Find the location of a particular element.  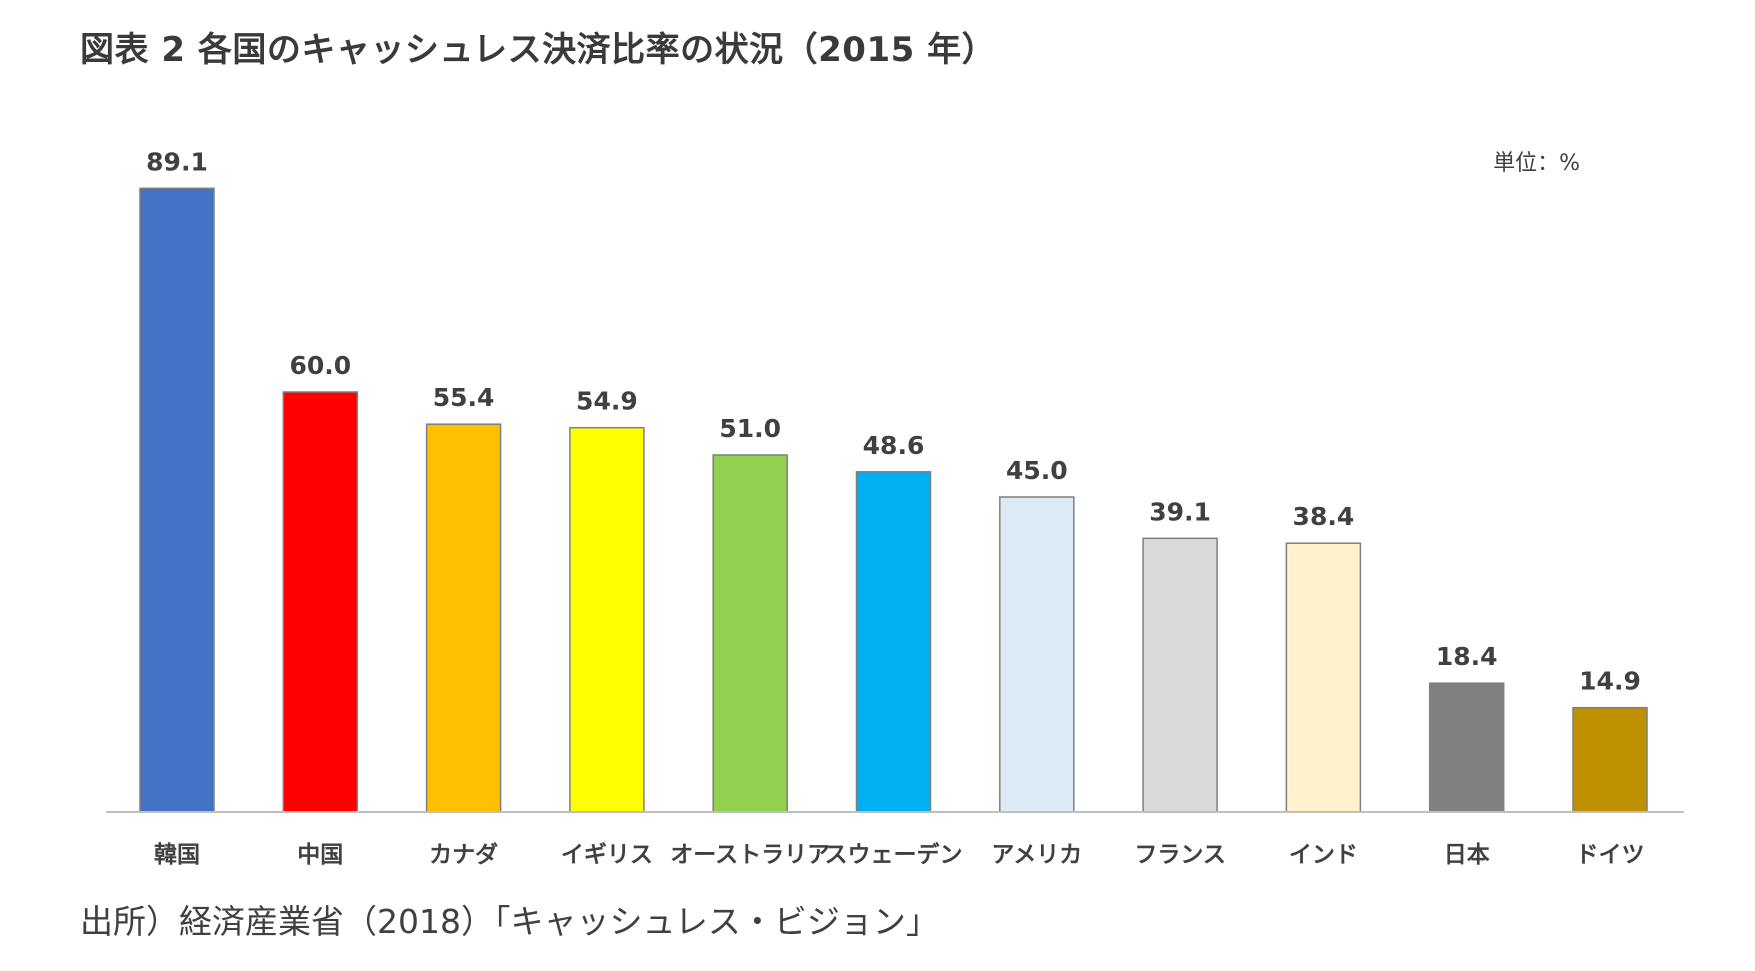

data-label: 48.6 is located at coordinates (894, 445).